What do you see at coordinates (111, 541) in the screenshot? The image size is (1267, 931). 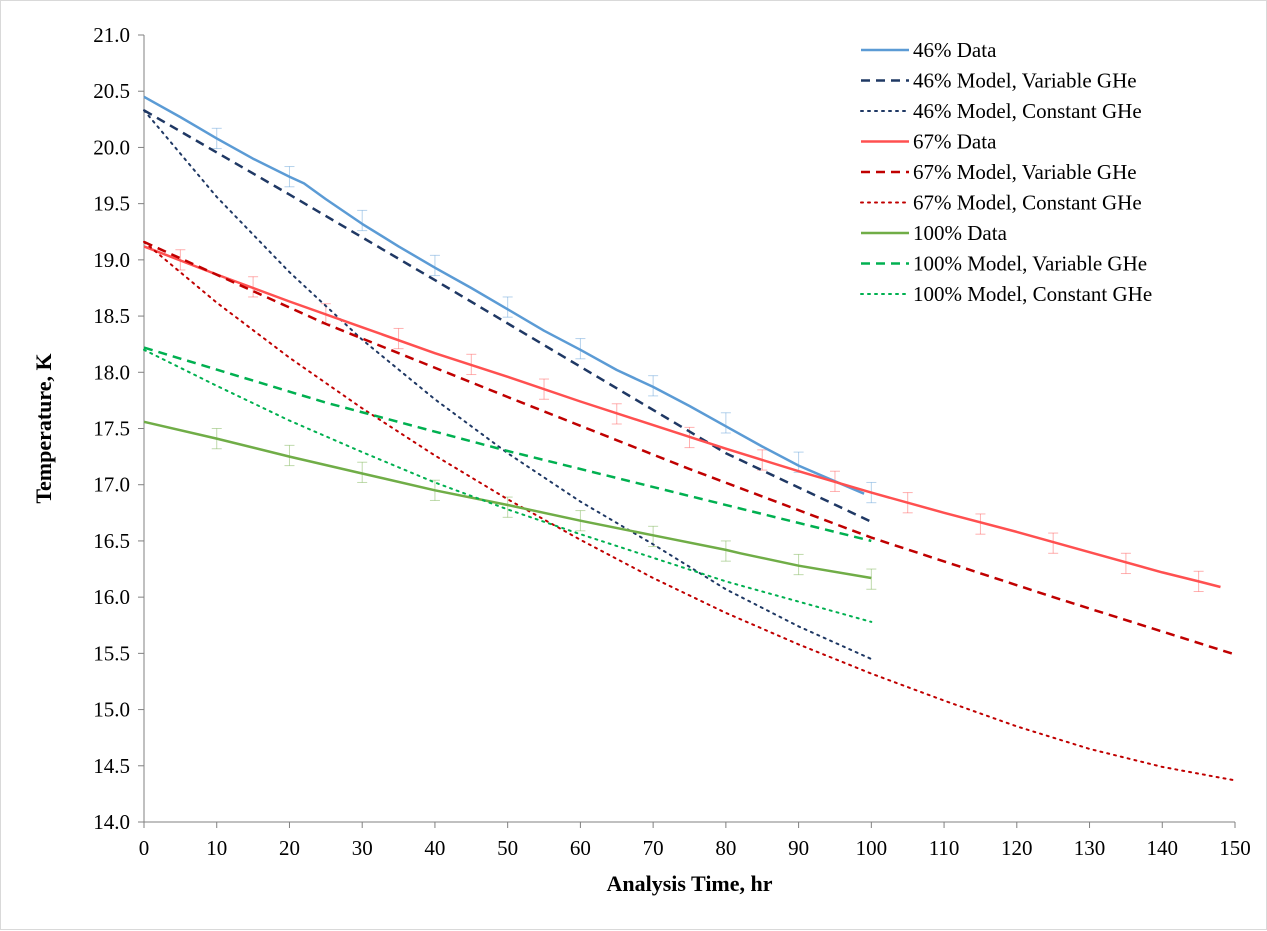 I see `y-tick-label: 16.5` at bounding box center [111, 541].